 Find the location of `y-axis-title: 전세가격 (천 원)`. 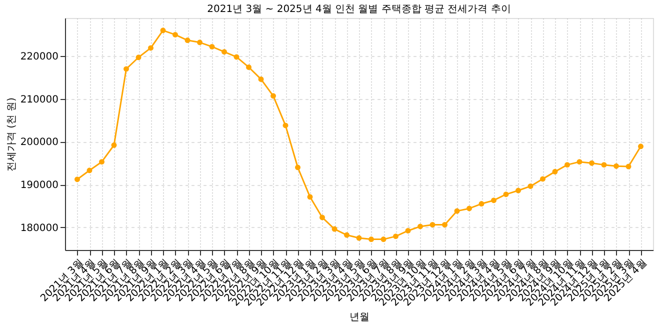

y-axis-title: 전세가격 (천 원) is located at coordinates (12, 134).